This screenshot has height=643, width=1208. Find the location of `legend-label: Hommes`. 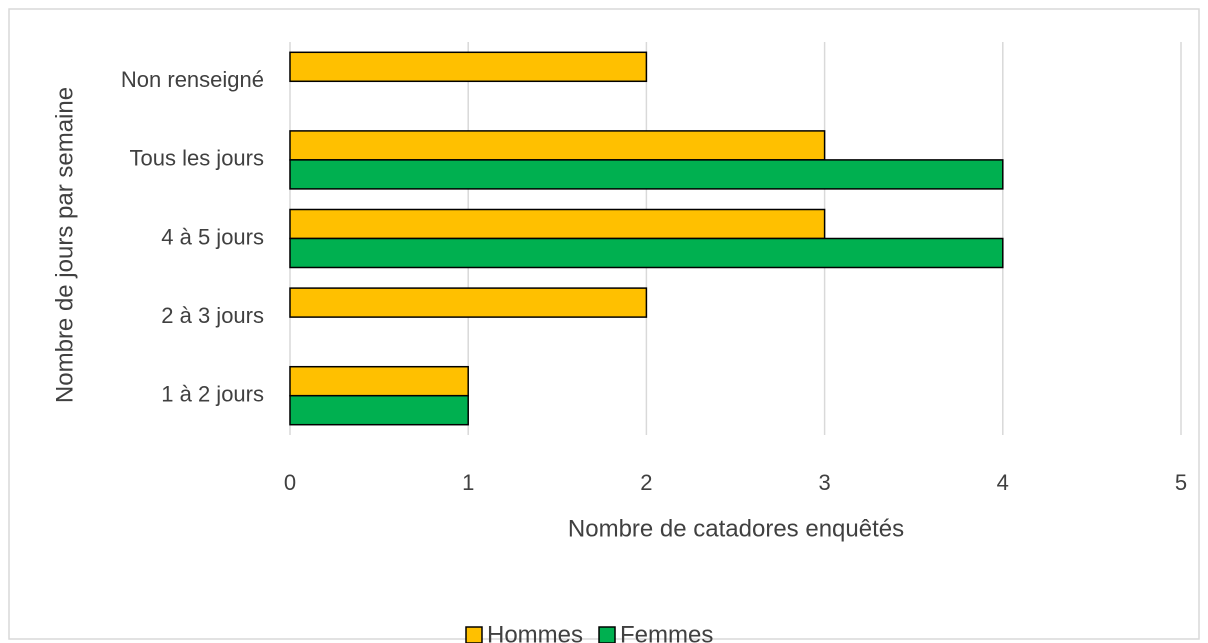

legend-label: Hommes is located at coordinates (535, 632).